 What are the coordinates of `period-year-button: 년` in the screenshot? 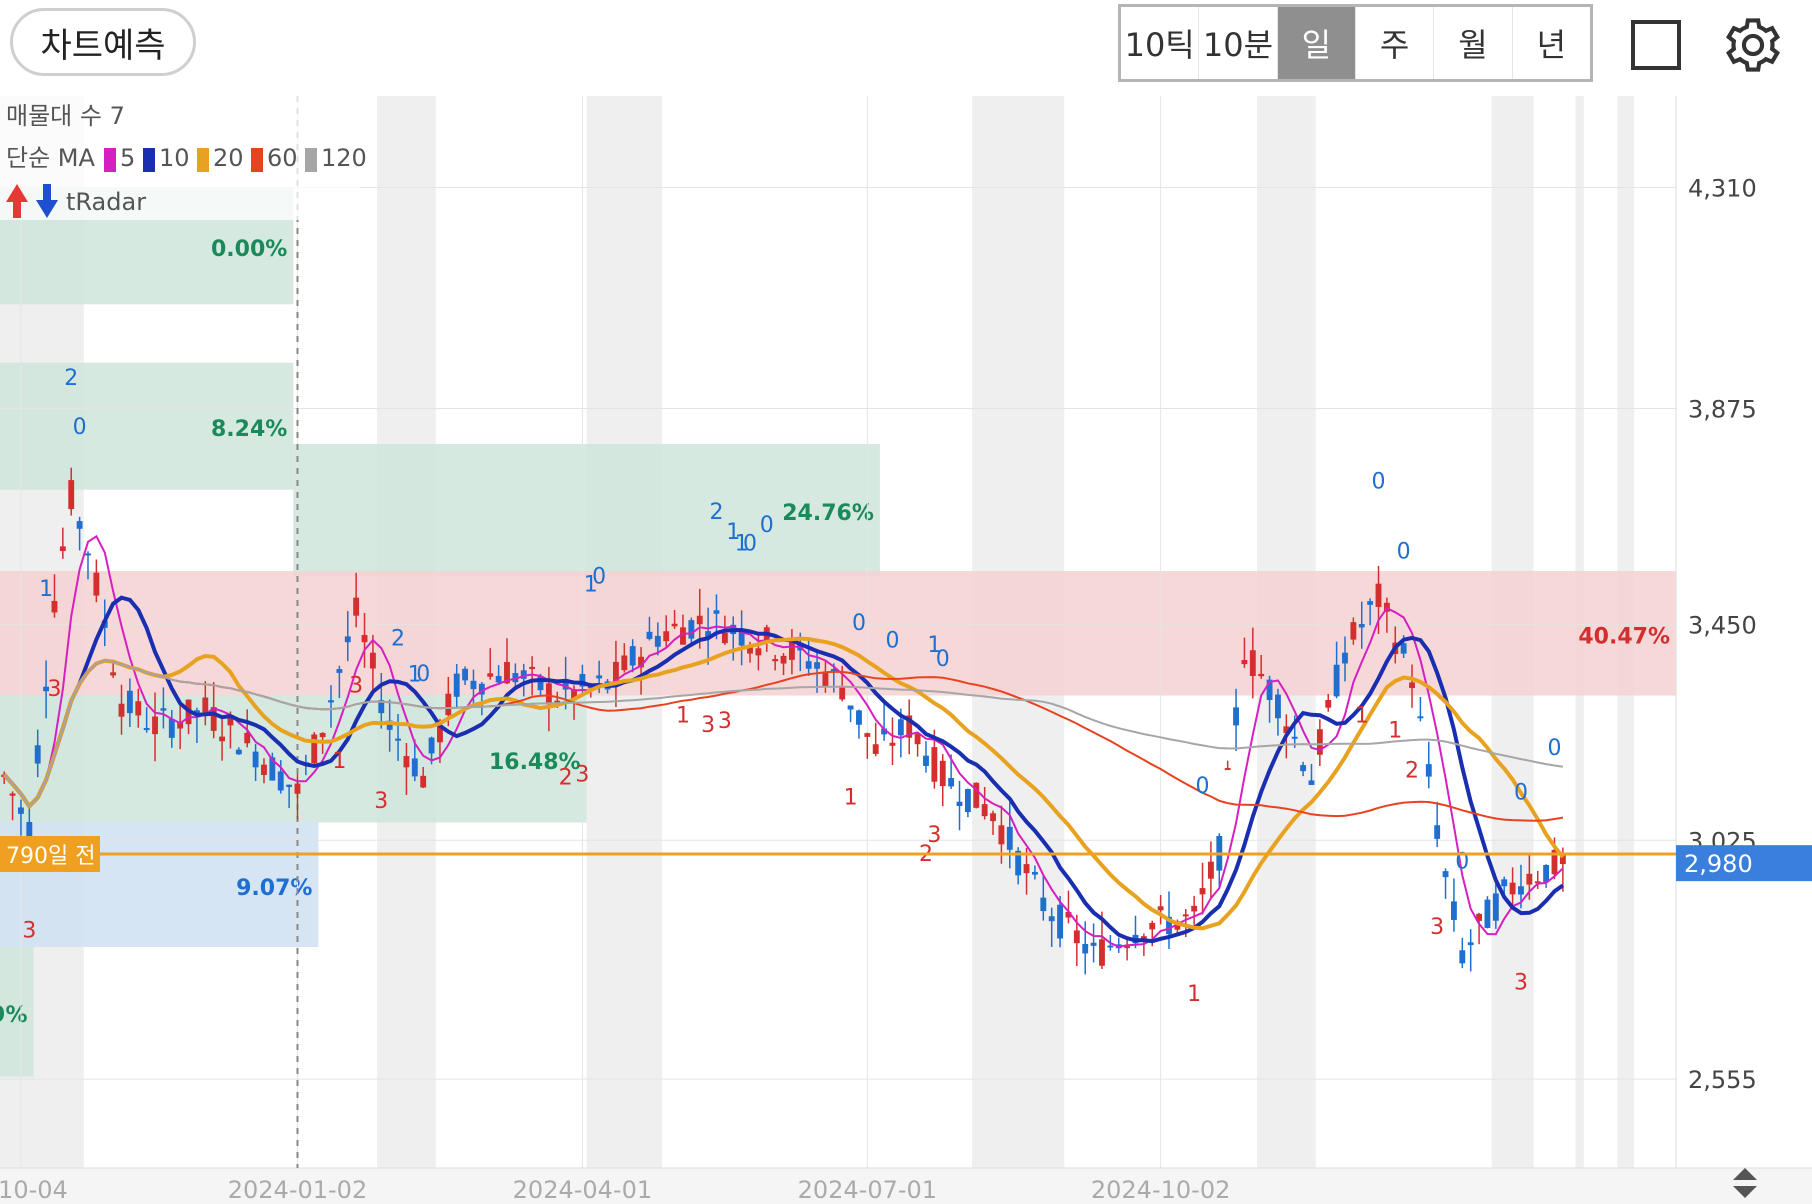 It's located at (1551, 45).